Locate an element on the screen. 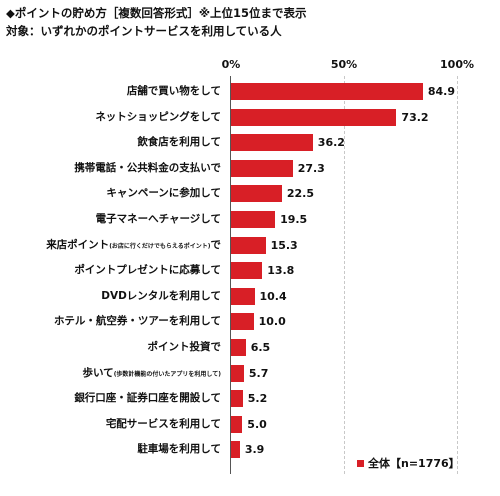  category-label: 来店ポイント(お店に行くだけでもらえるポイント)で is located at coordinates (133, 246).